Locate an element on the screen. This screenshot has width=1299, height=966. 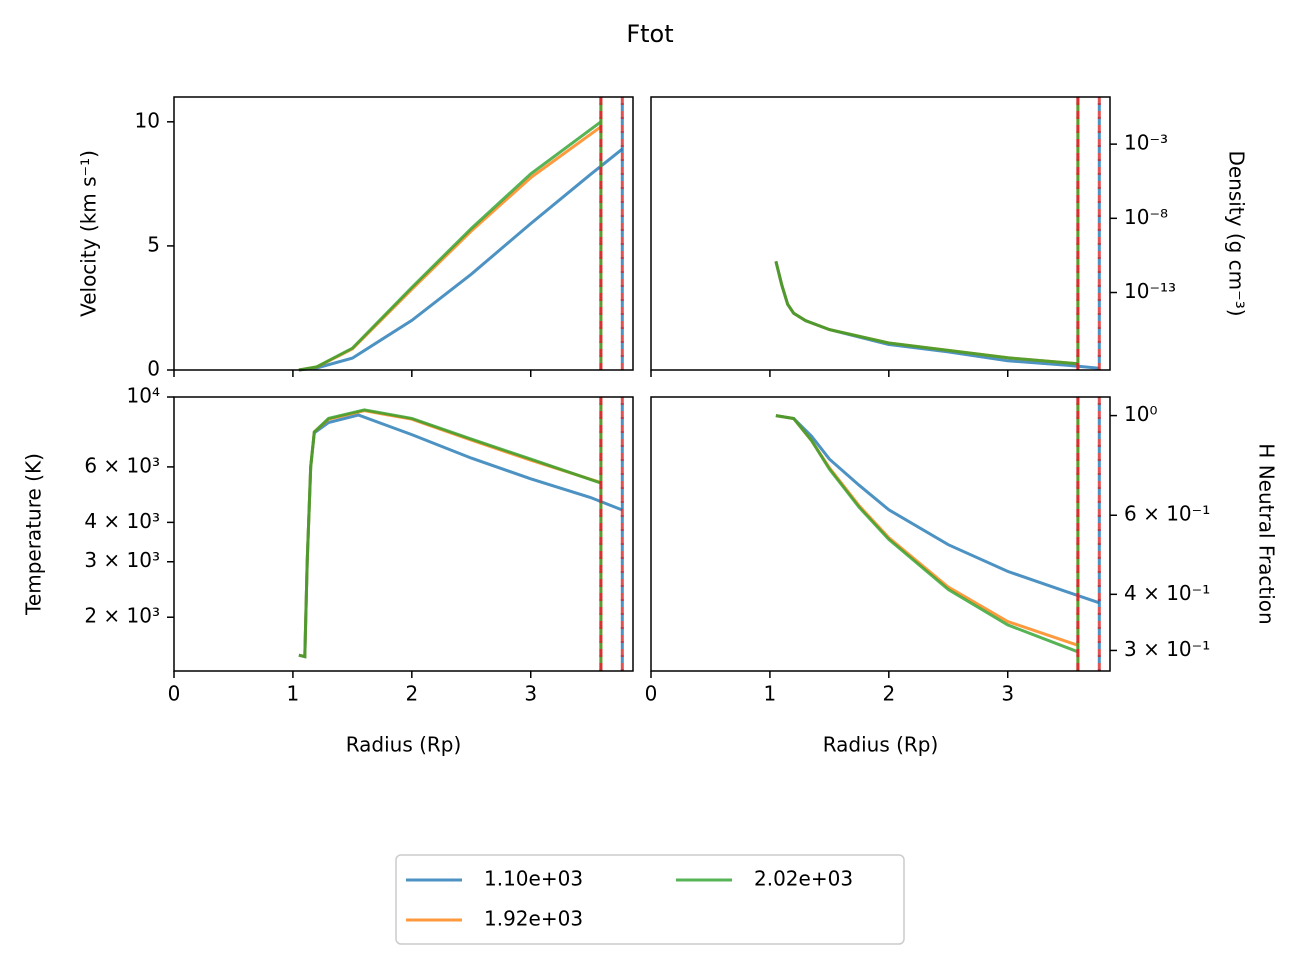
y-tick-label: 4 × 10⁻¹ is located at coordinates (1167, 593).